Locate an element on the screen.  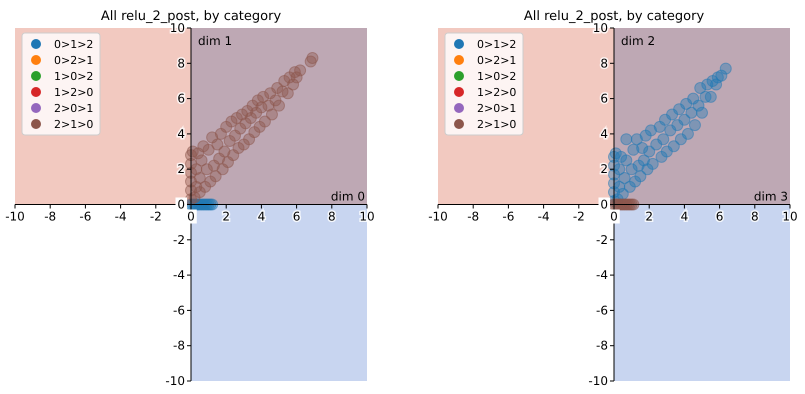
y-axis-title: dim 2 is located at coordinates (638, 41).